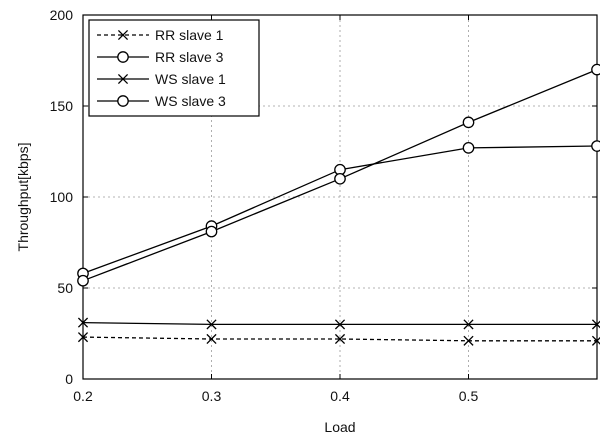 Image resolution: width=600 pixels, height=441 pixels. I want to click on legend-label: RR slave 1, so click(189, 35).